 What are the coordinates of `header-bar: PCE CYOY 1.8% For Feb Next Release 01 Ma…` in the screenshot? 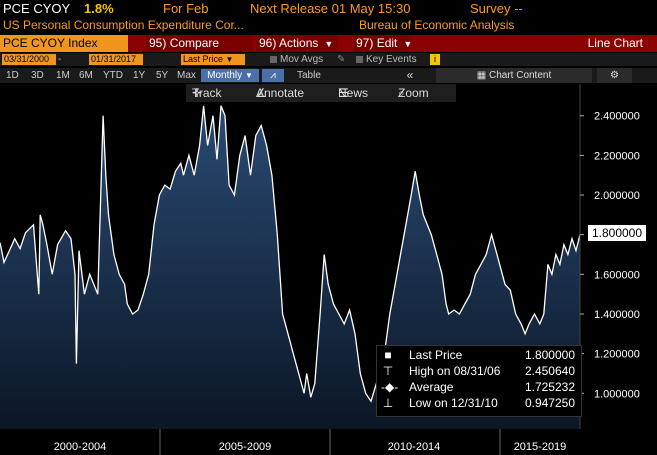 It's located at (328, 8).